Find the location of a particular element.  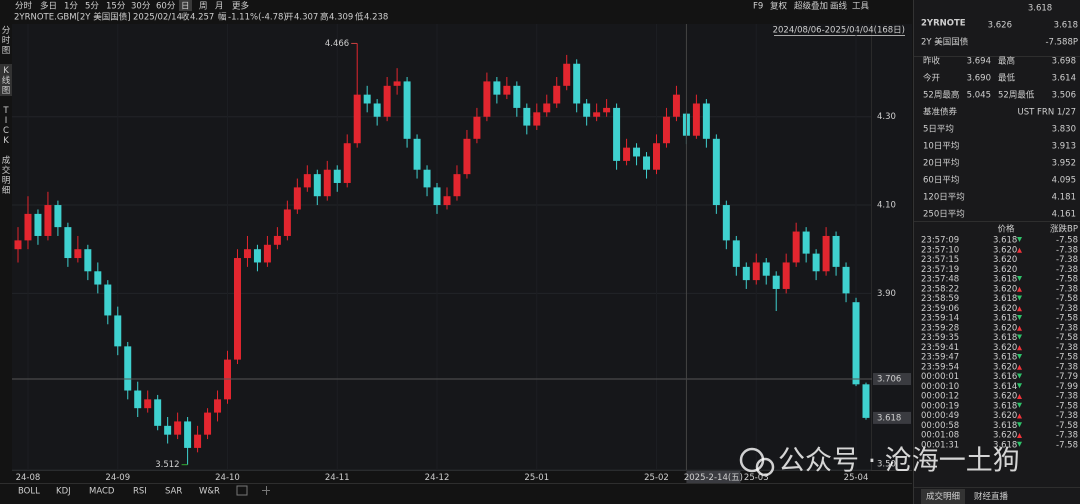

trade-time: 23:59:14 is located at coordinates (940, 319).